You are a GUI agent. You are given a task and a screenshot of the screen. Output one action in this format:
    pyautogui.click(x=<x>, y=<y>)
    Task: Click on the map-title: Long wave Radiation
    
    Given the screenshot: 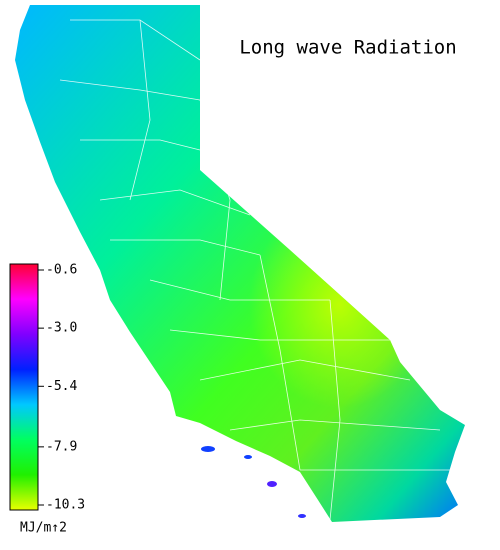 What is the action you would take?
    pyautogui.click(x=347, y=48)
    